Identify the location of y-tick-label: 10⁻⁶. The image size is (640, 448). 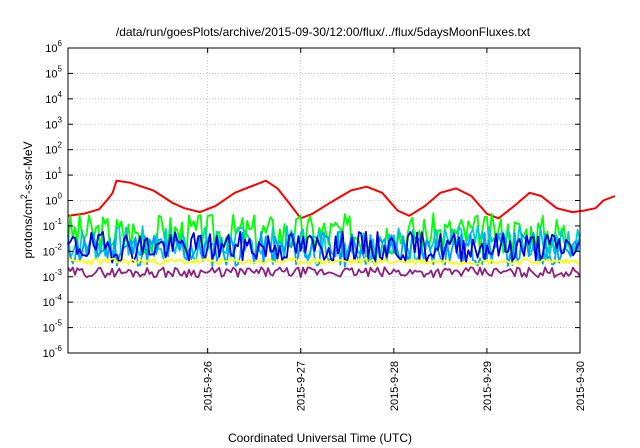
(53, 352).